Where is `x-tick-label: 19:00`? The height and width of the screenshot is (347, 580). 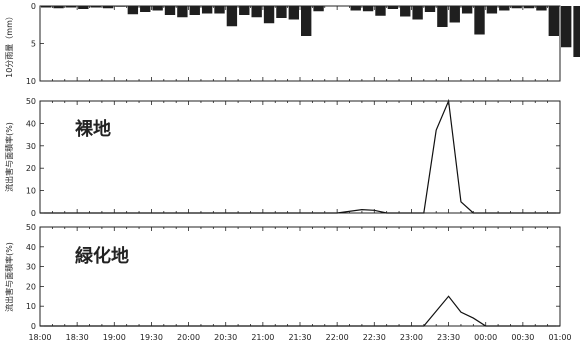 x-tick-label: 19:00 is located at coordinates (114, 337).